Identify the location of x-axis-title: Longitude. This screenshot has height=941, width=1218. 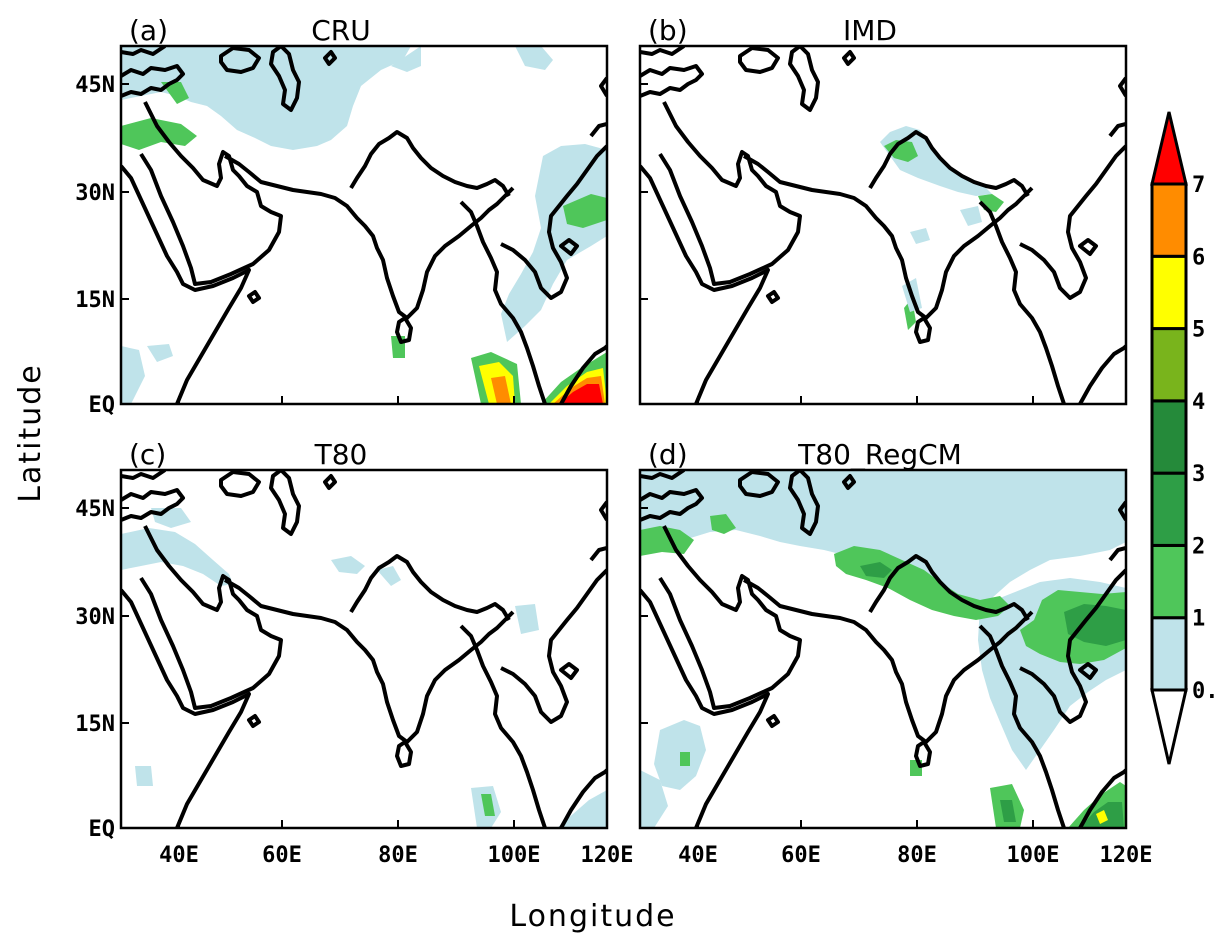
(592, 916).